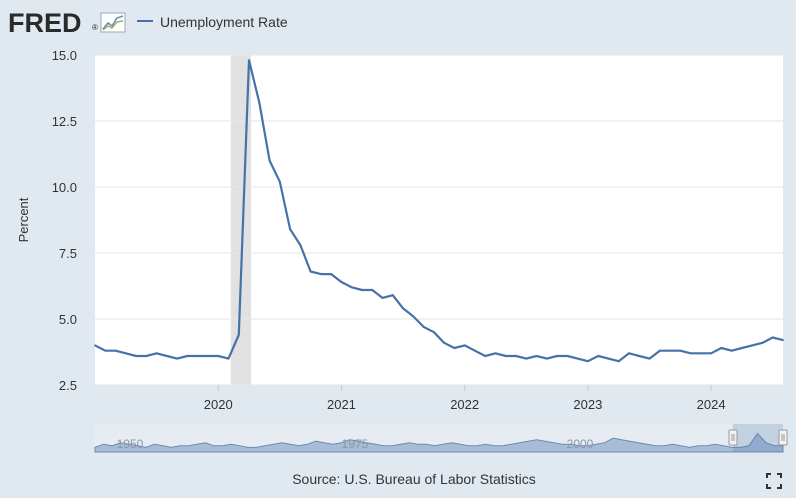 The width and height of the screenshot is (796, 498). I want to click on y-tick-label: 5.0, so click(68, 319).